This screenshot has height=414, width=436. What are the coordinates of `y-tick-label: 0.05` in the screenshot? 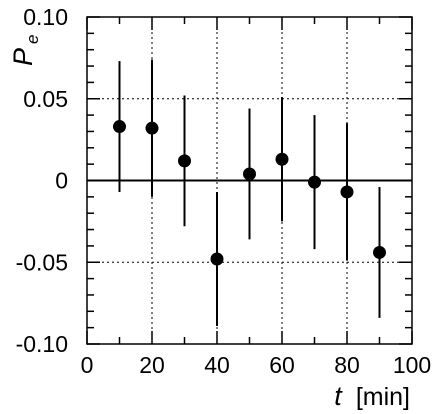 It's located at (45, 99).